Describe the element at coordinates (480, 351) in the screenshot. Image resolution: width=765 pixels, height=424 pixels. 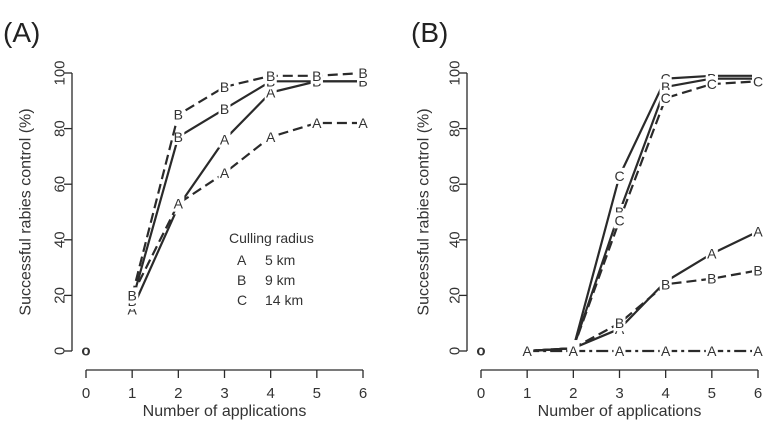
I see `origin-marker: o` at that location.